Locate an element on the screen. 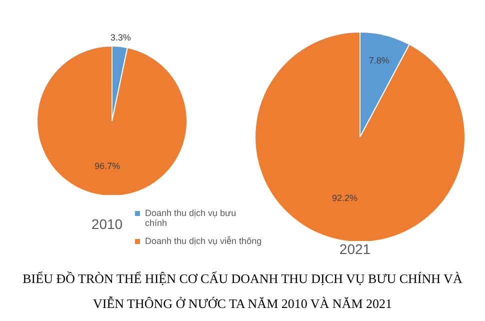  text: 2021 is located at coordinates (355, 249).